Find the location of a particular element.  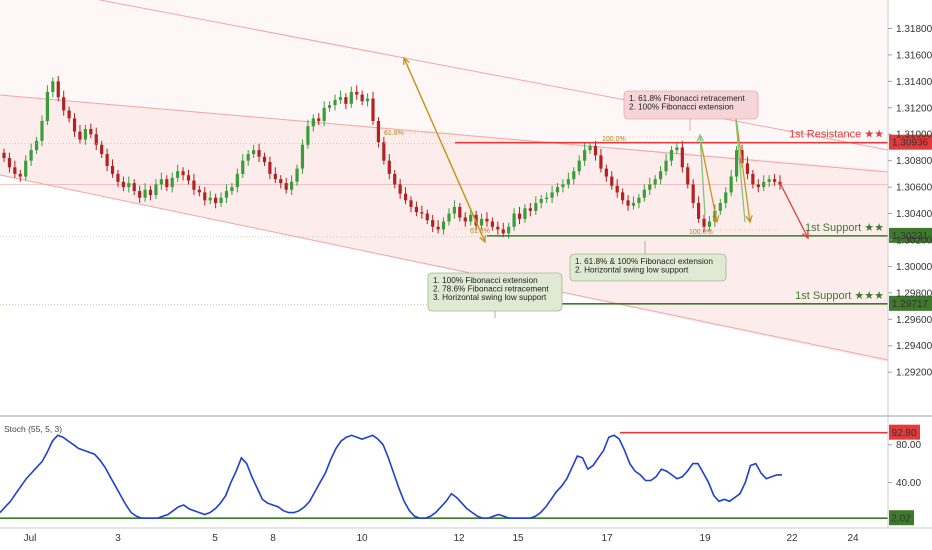

support-price-label: 1.30231 is located at coordinates (910, 236).